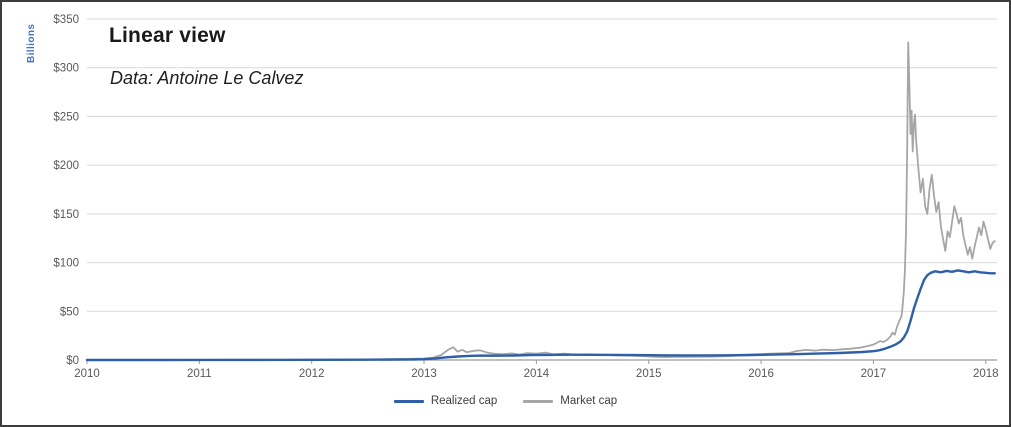  Describe the element at coordinates (167, 35) in the screenshot. I see `chart-title: Linear view` at that location.